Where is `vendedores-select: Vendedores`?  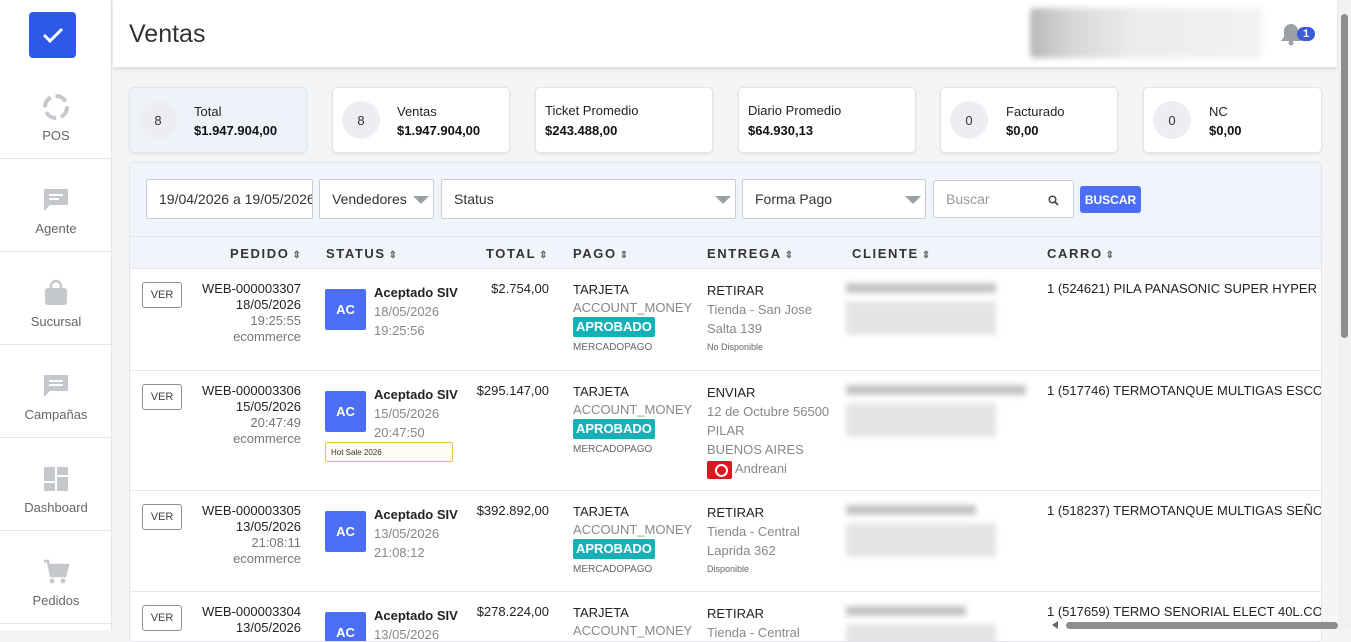
vendedores-select: Vendedores is located at coordinates (376, 199).